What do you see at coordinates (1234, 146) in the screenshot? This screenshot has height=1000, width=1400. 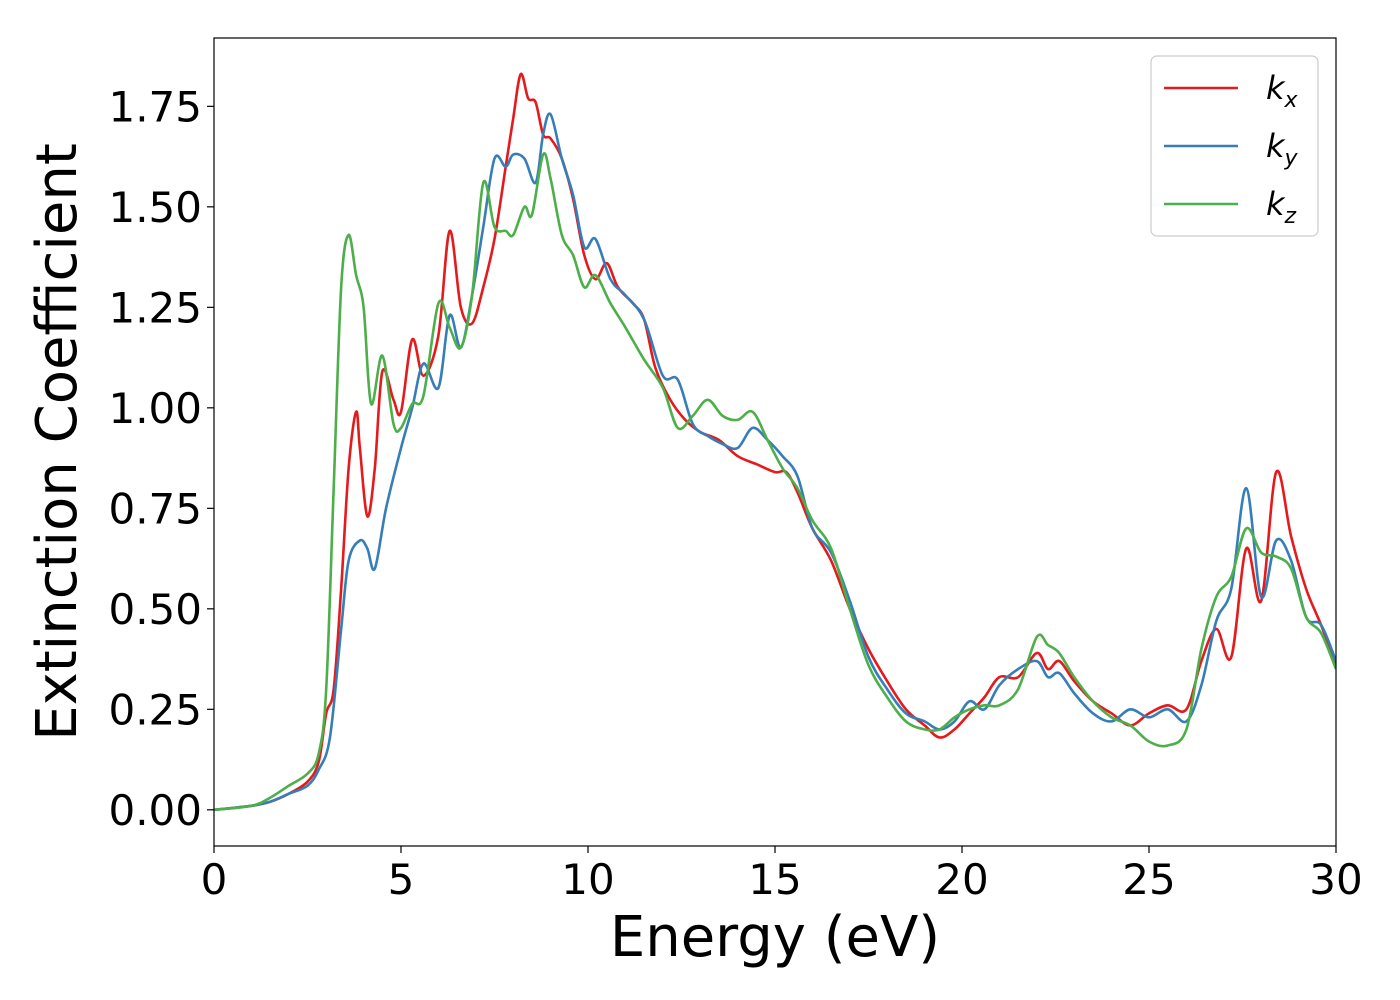 I see `legend: kx ky kz` at bounding box center [1234, 146].